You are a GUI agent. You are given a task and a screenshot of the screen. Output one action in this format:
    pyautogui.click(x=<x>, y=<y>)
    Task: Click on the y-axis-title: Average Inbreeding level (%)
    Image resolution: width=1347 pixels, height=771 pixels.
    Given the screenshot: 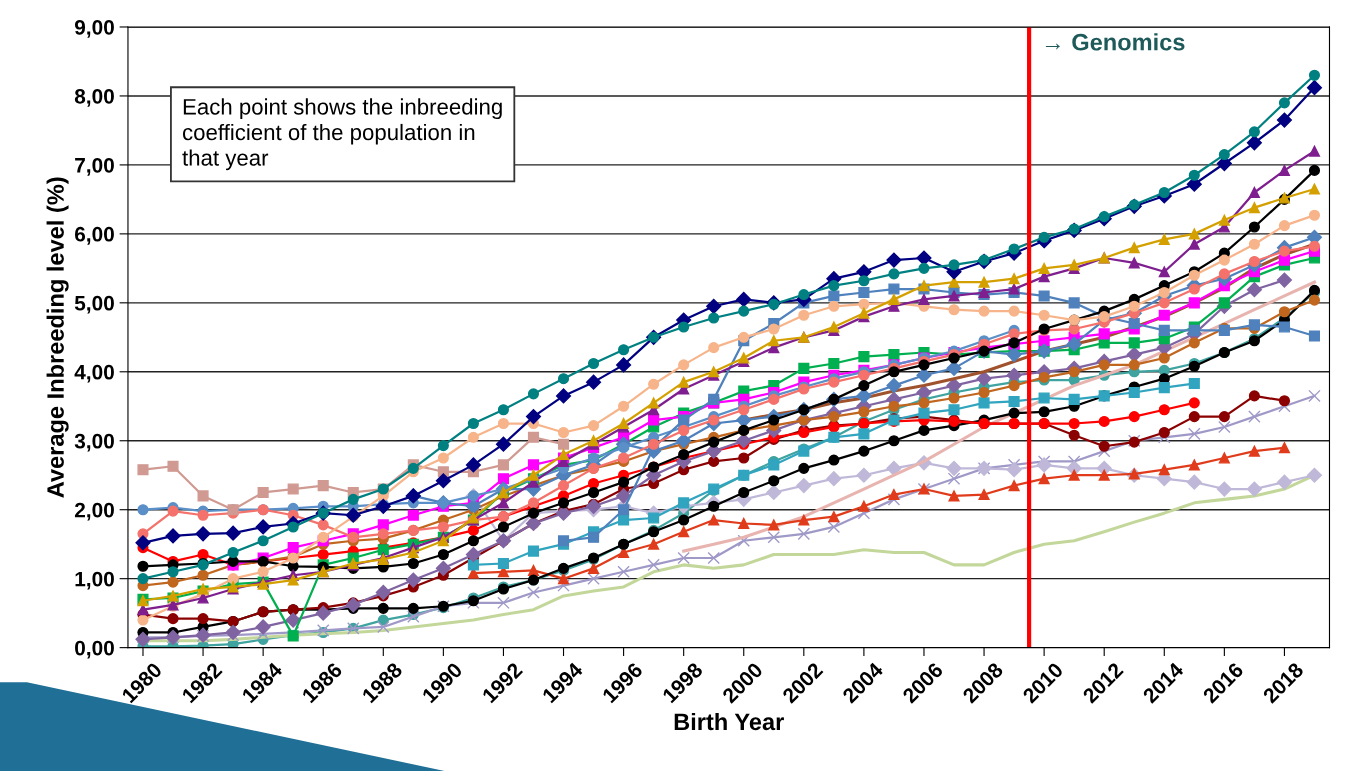 What is the action you would take?
    pyautogui.click(x=57, y=337)
    